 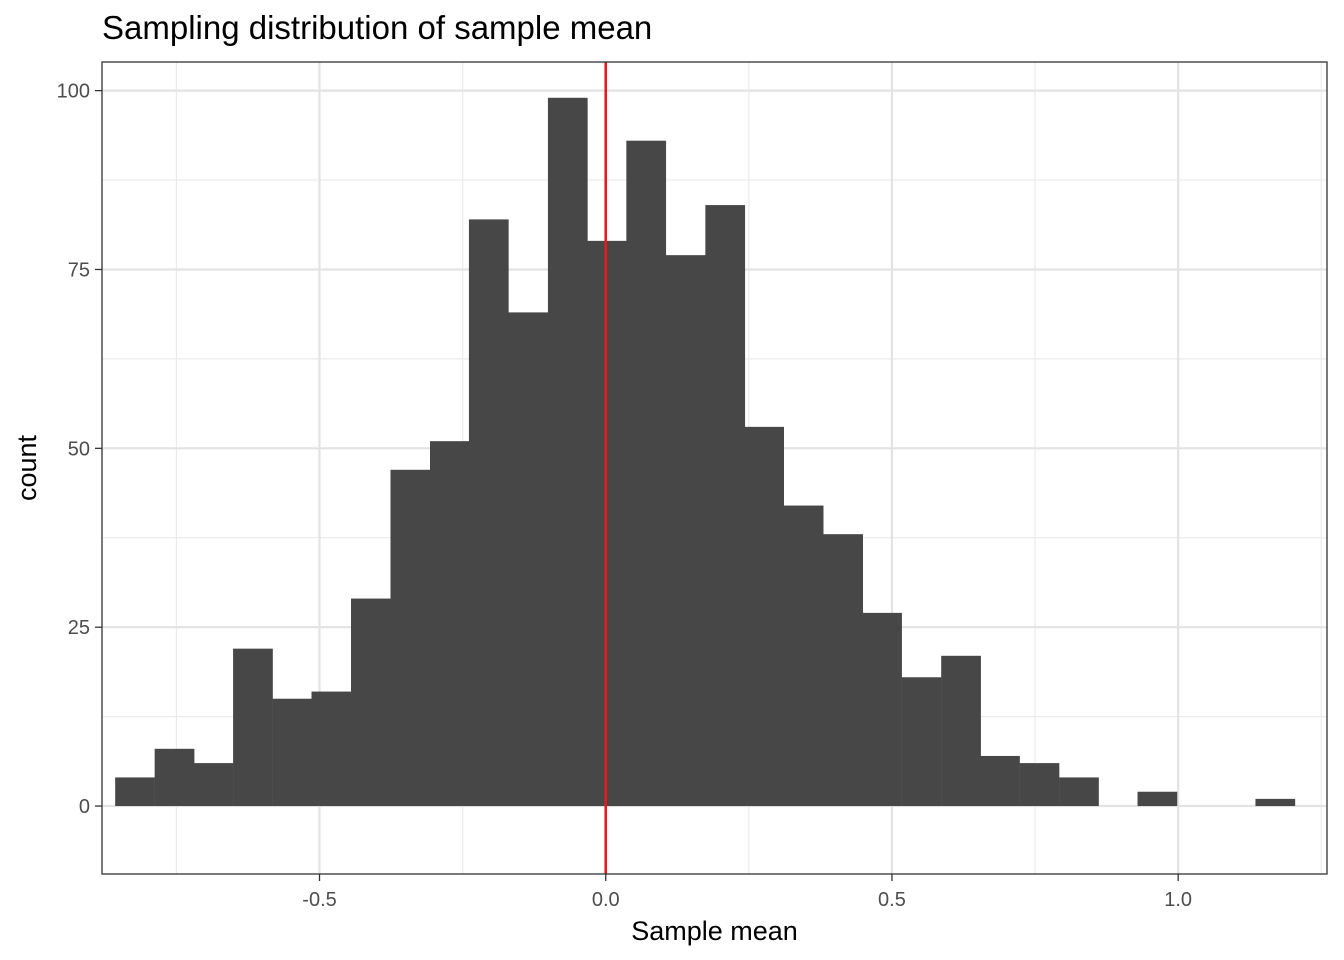 I want to click on y-tick-label: 50, so click(x=79, y=449).